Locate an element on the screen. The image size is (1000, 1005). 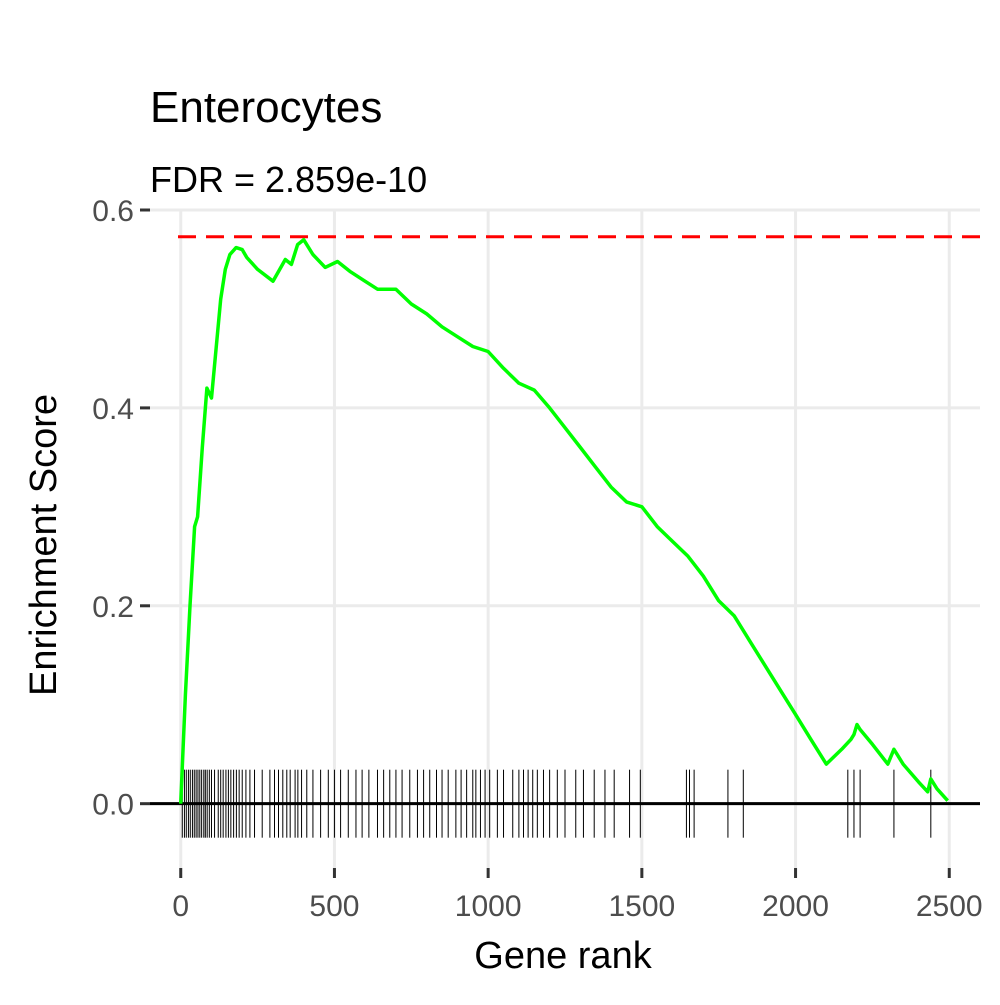
x-tick-label: 2000 is located at coordinates (795, 906).